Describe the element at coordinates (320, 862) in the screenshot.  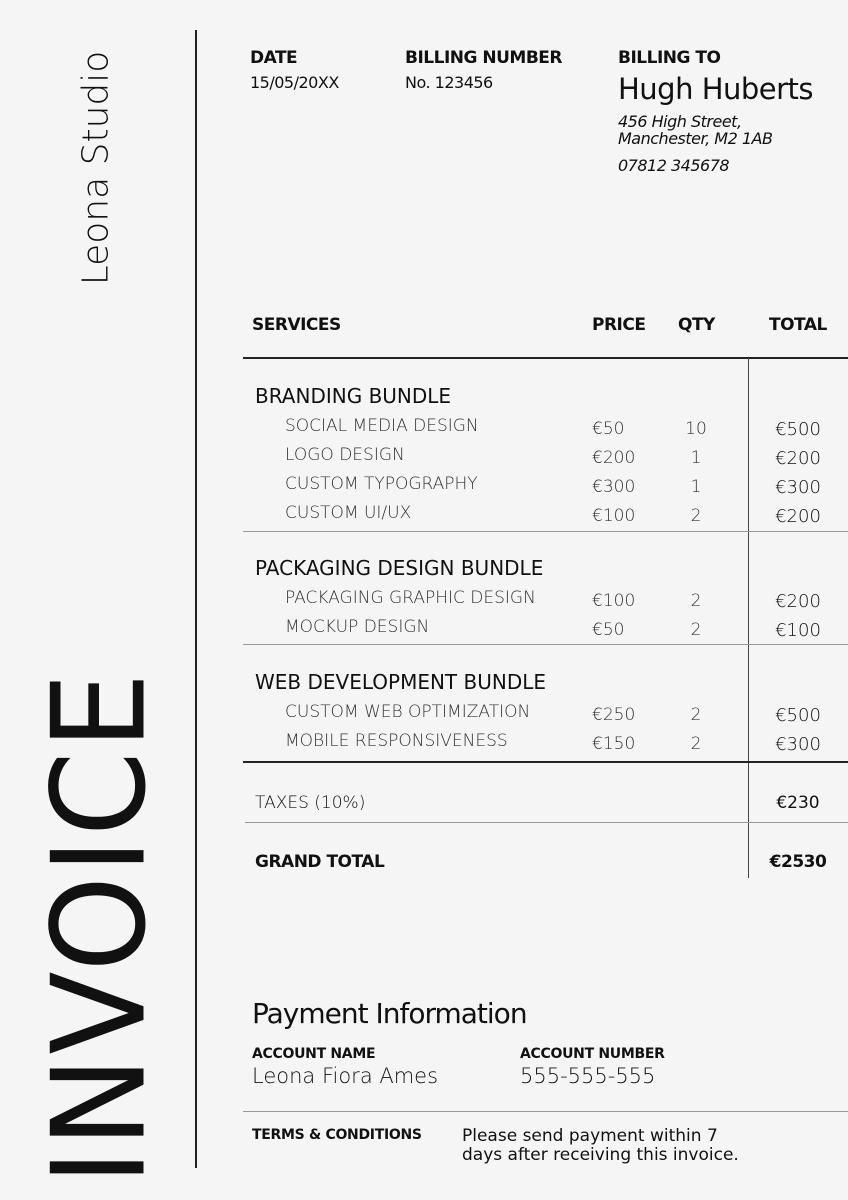
I see `grand-total-label: GRAND TOTAL` at that location.